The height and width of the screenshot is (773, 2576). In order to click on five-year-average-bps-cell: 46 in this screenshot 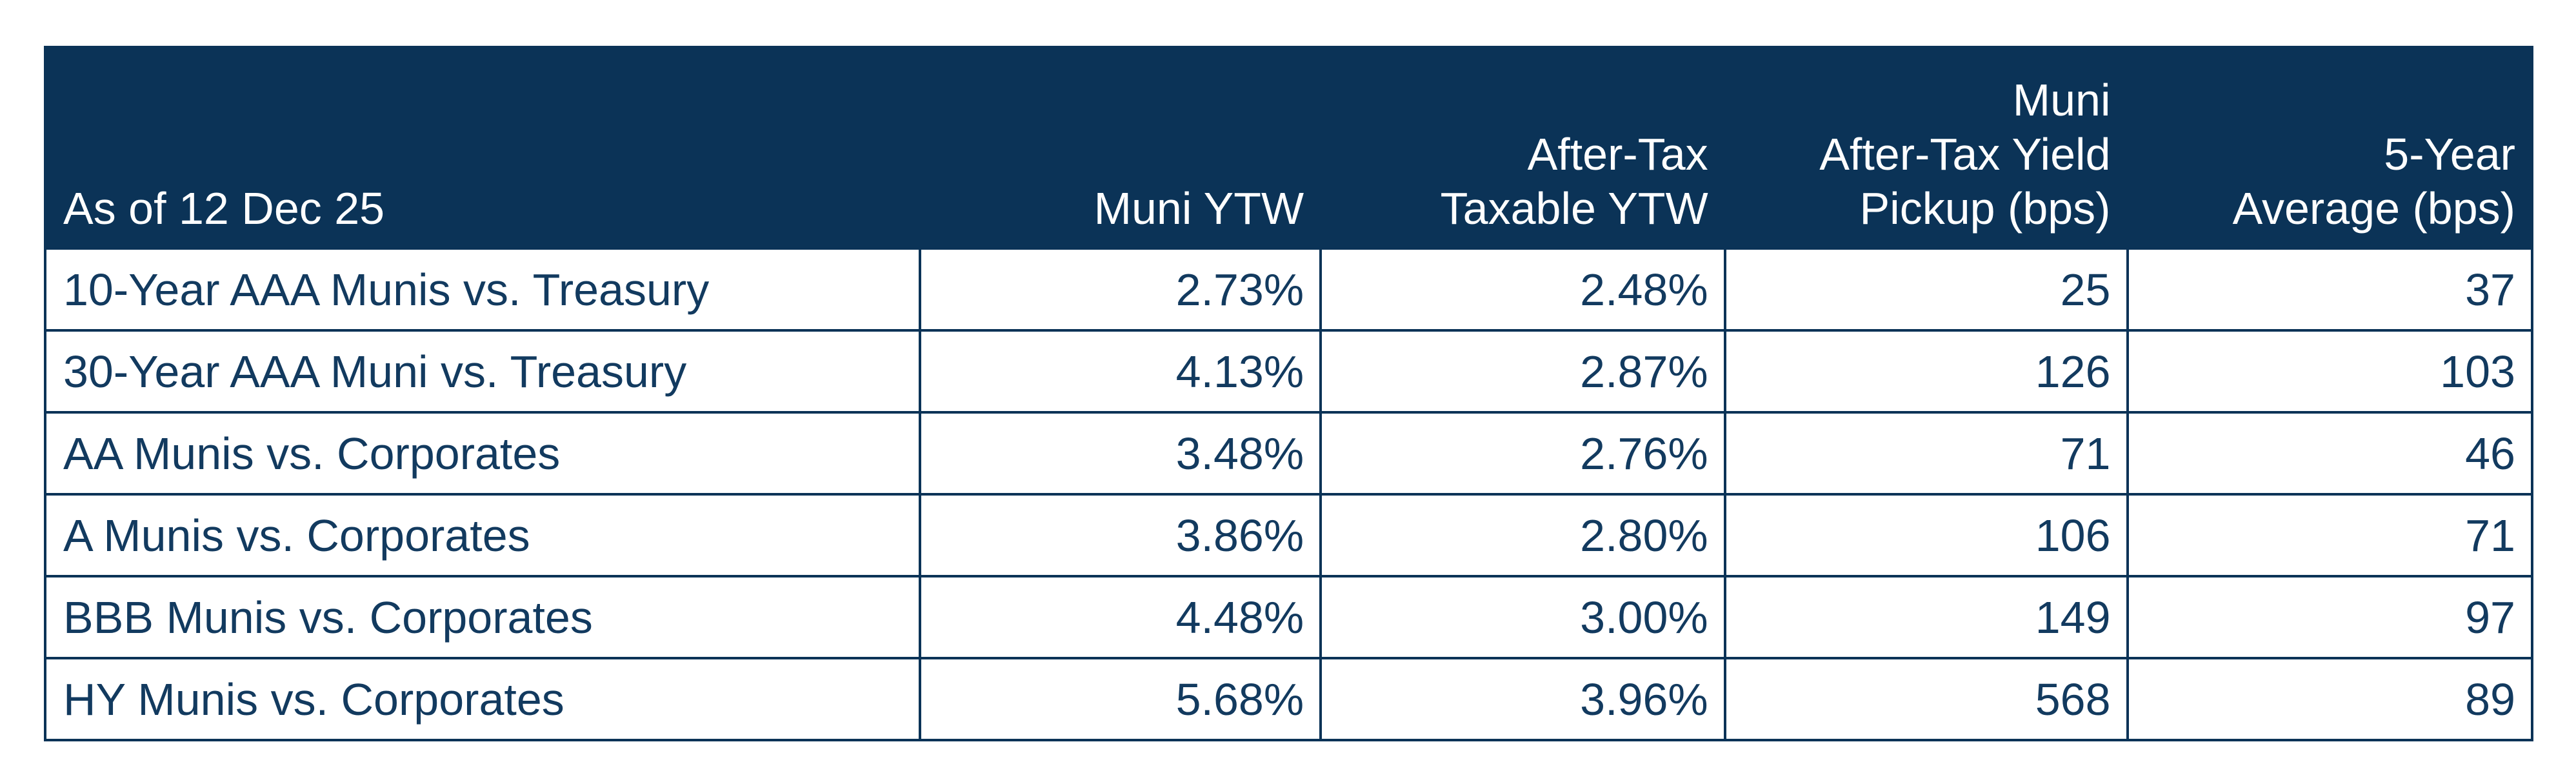, I will do `click(2490, 453)`.